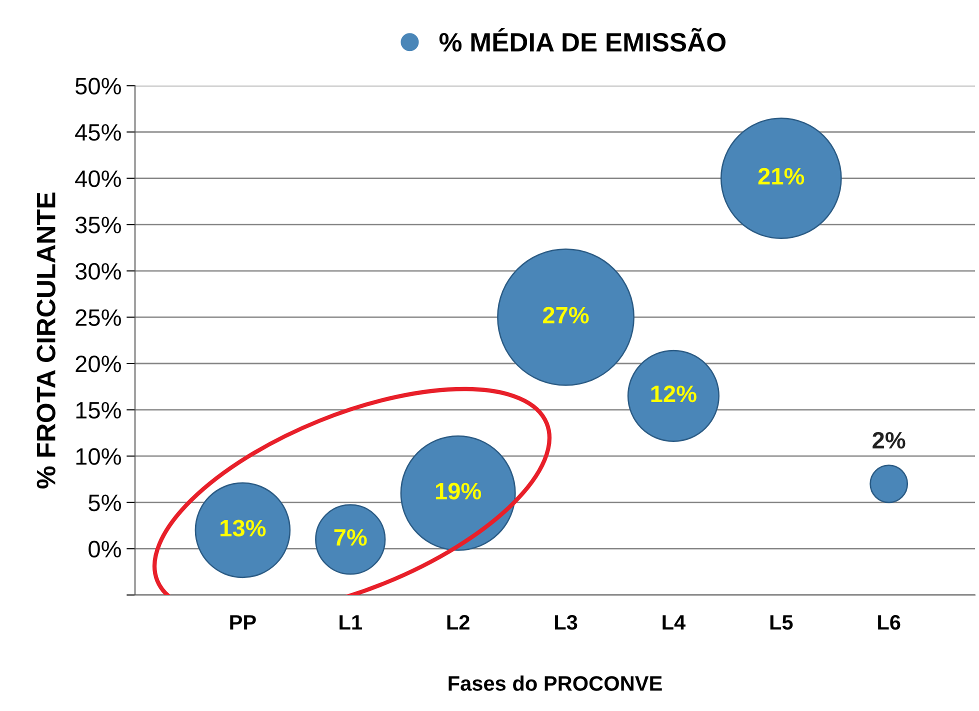 This screenshot has height=711, width=979. I want to click on y-tick-label: 40%, so click(98, 179).